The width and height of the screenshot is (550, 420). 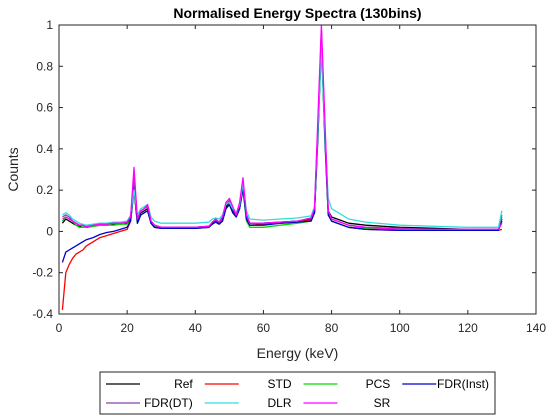 What do you see at coordinates (44, 149) in the screenshot?
I see `y-tick-label: 0.4` at bounding box center [44, 149].